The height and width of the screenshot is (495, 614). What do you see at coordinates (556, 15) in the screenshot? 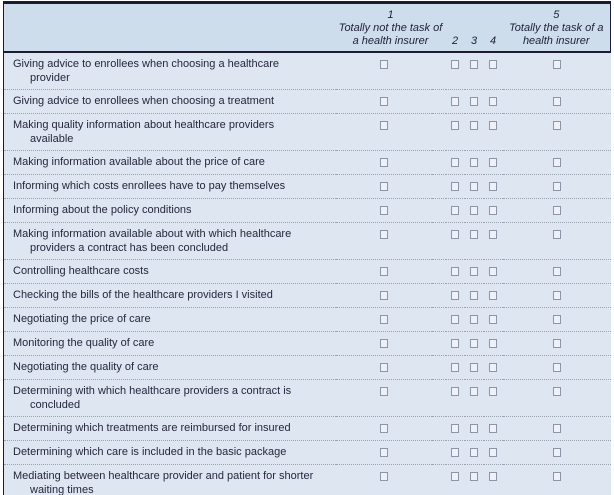
I see `scale-5-number: 5` at bounding box center [556, 15].